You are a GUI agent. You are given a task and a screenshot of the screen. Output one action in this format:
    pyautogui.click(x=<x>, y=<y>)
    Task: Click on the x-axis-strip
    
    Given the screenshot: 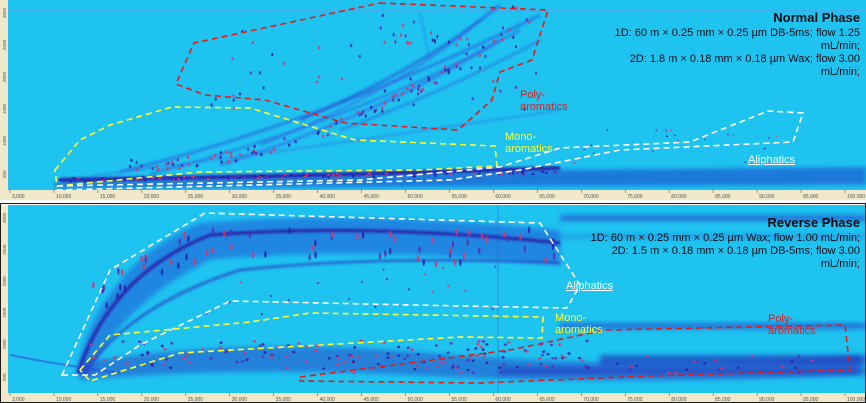 What is the action you would take?
    pyautogui.click(x=433, y=195)
    